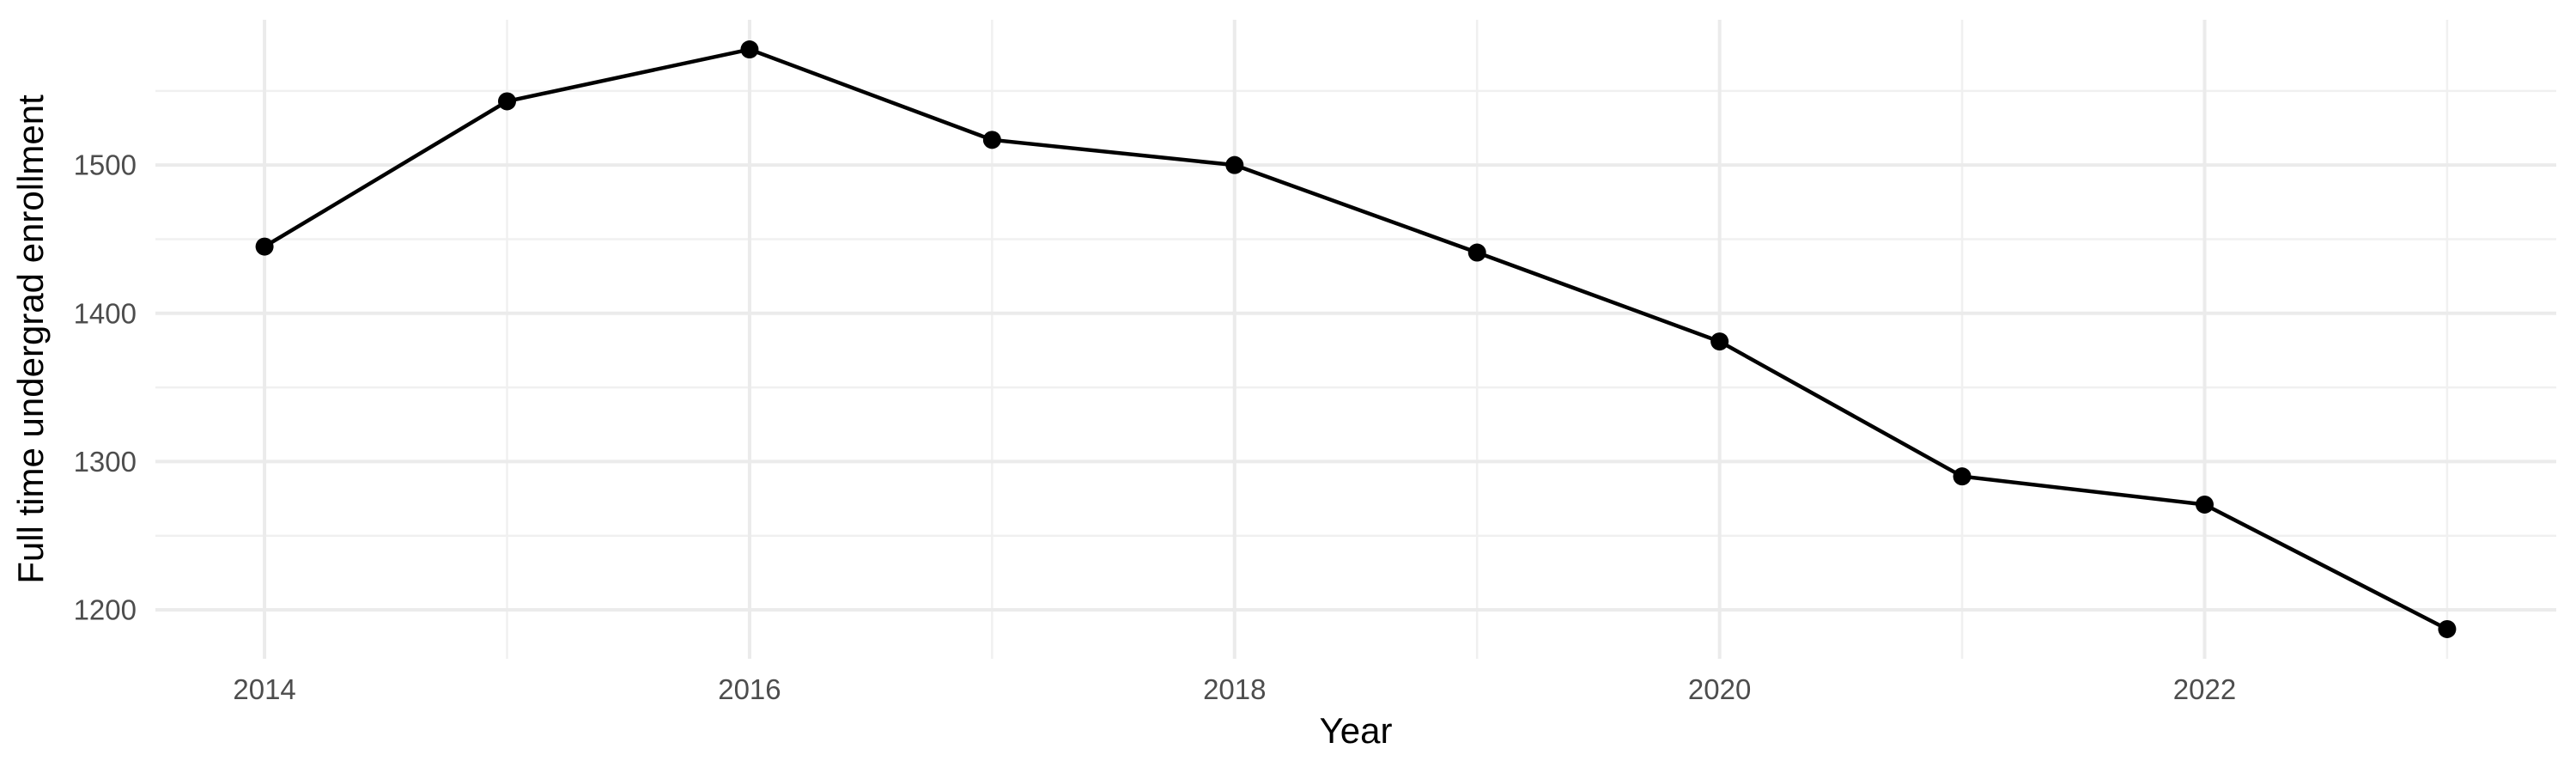 The width and height of the screenshot is (2576, 773). Describe the element at coordinates (1356, 730) in the screenshot. I see `x-axis-title: Year` at that location.